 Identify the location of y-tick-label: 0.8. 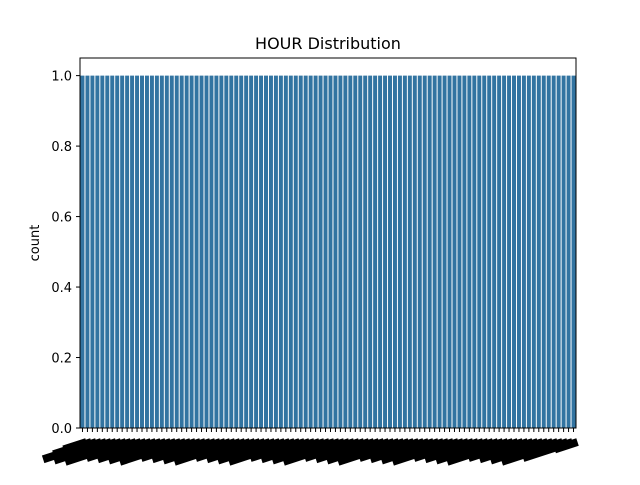
(61, 147).